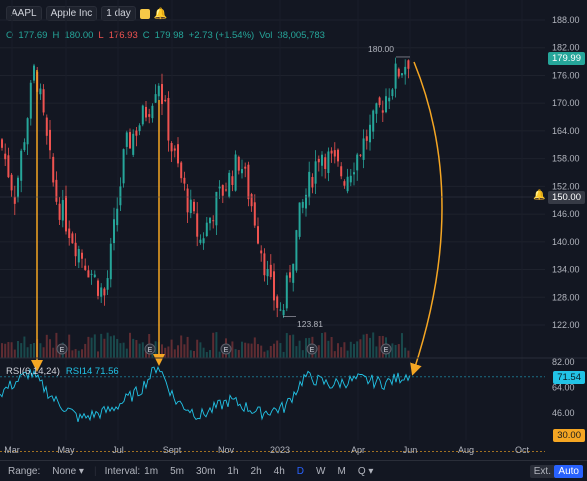 This screenshot has width=587, height=481. What do you see at coordinates (542, 471) in the screenshot?
I see `ext-button: Ext.` at bounding box center [542, 471].